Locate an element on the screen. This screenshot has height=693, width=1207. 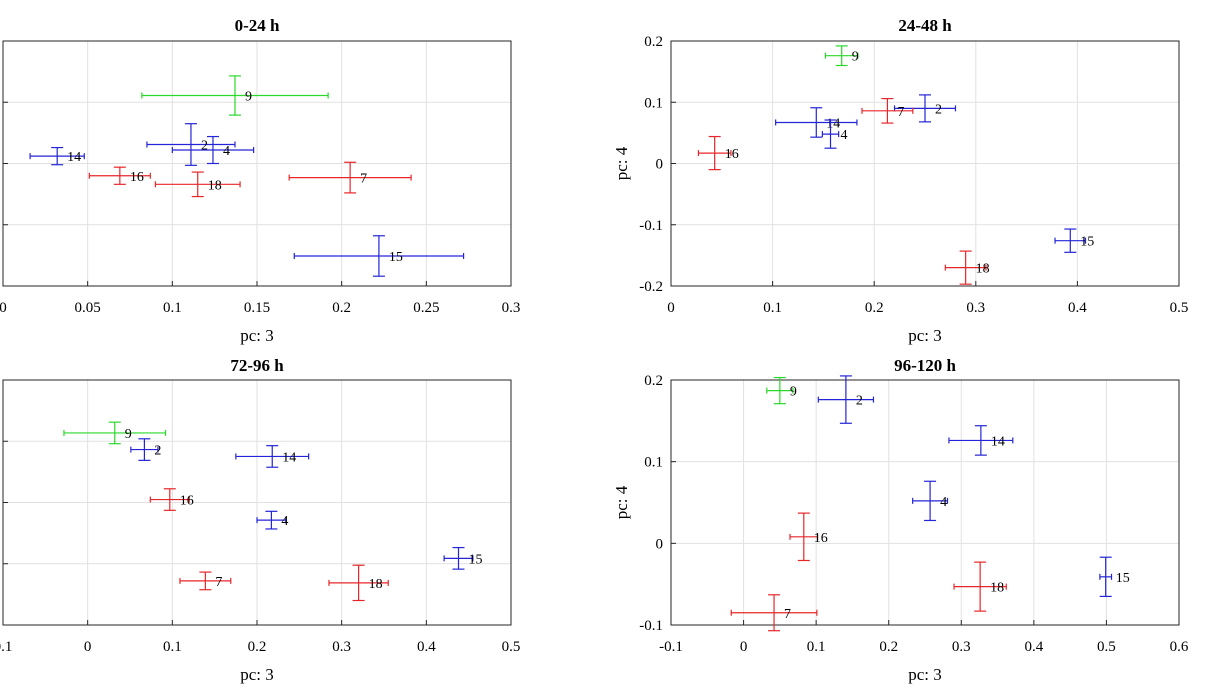
panel1-point-9: 9 is located at coordinates (841, 56).